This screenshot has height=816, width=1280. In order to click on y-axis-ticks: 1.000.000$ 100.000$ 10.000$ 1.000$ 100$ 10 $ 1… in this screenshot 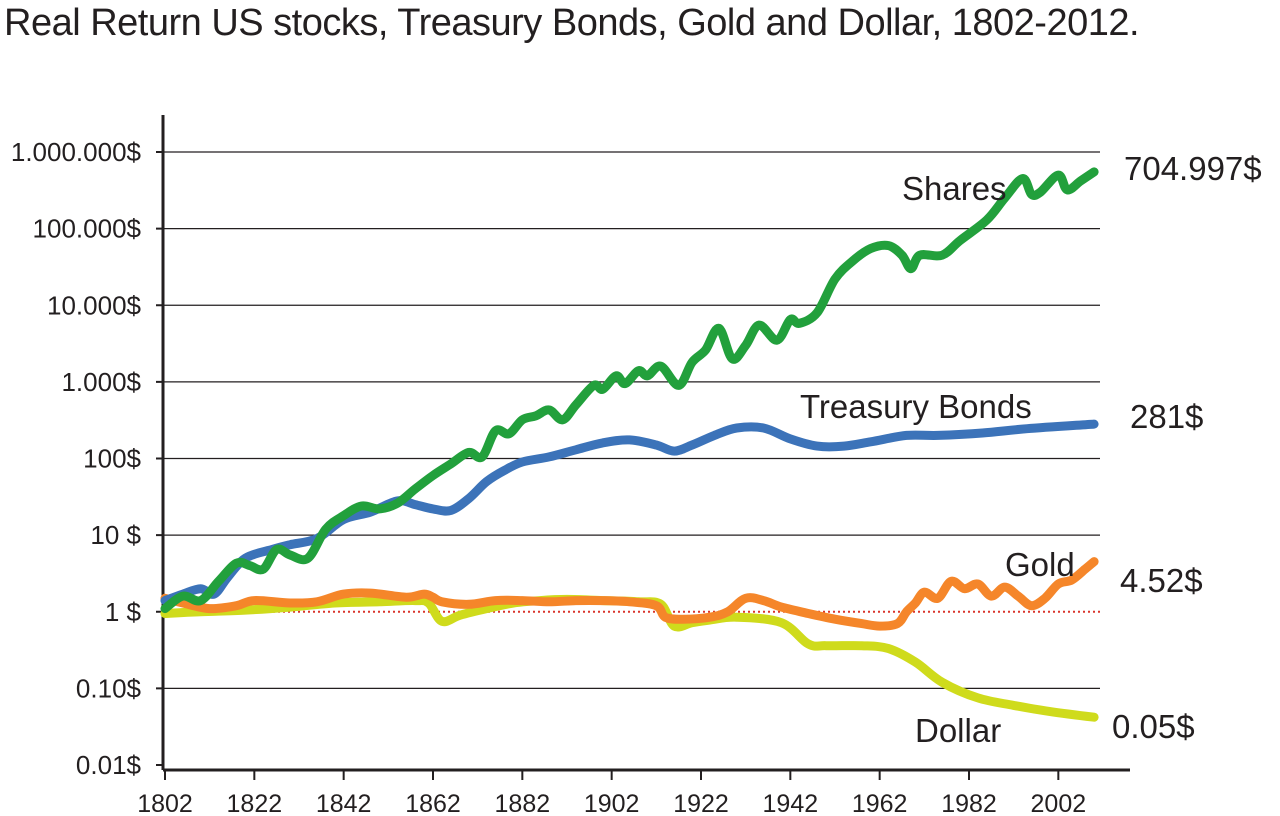, I will do `click(87, 458)`.